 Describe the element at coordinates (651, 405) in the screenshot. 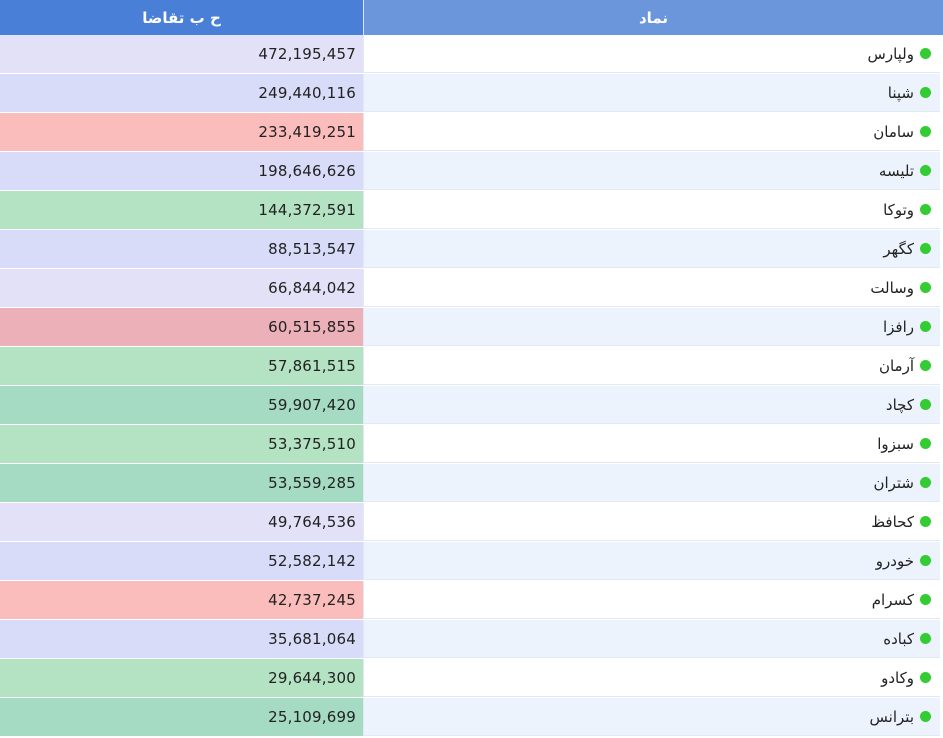

I see `symbol-cell: کچاد` at that location.